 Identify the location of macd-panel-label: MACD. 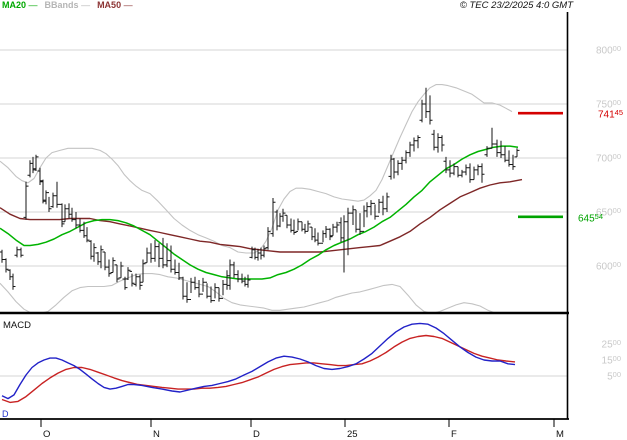
(17, 325).